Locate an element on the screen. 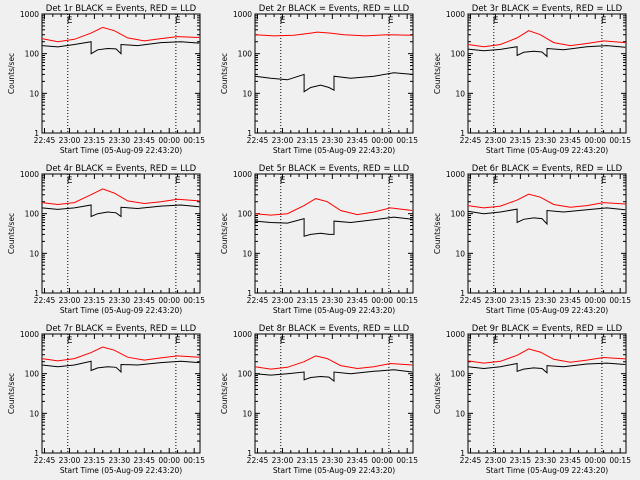 The image size is (640, 480). chart-title: Det 8r BLACK = Events, RED = LLD is located at coordinates (334, 329).